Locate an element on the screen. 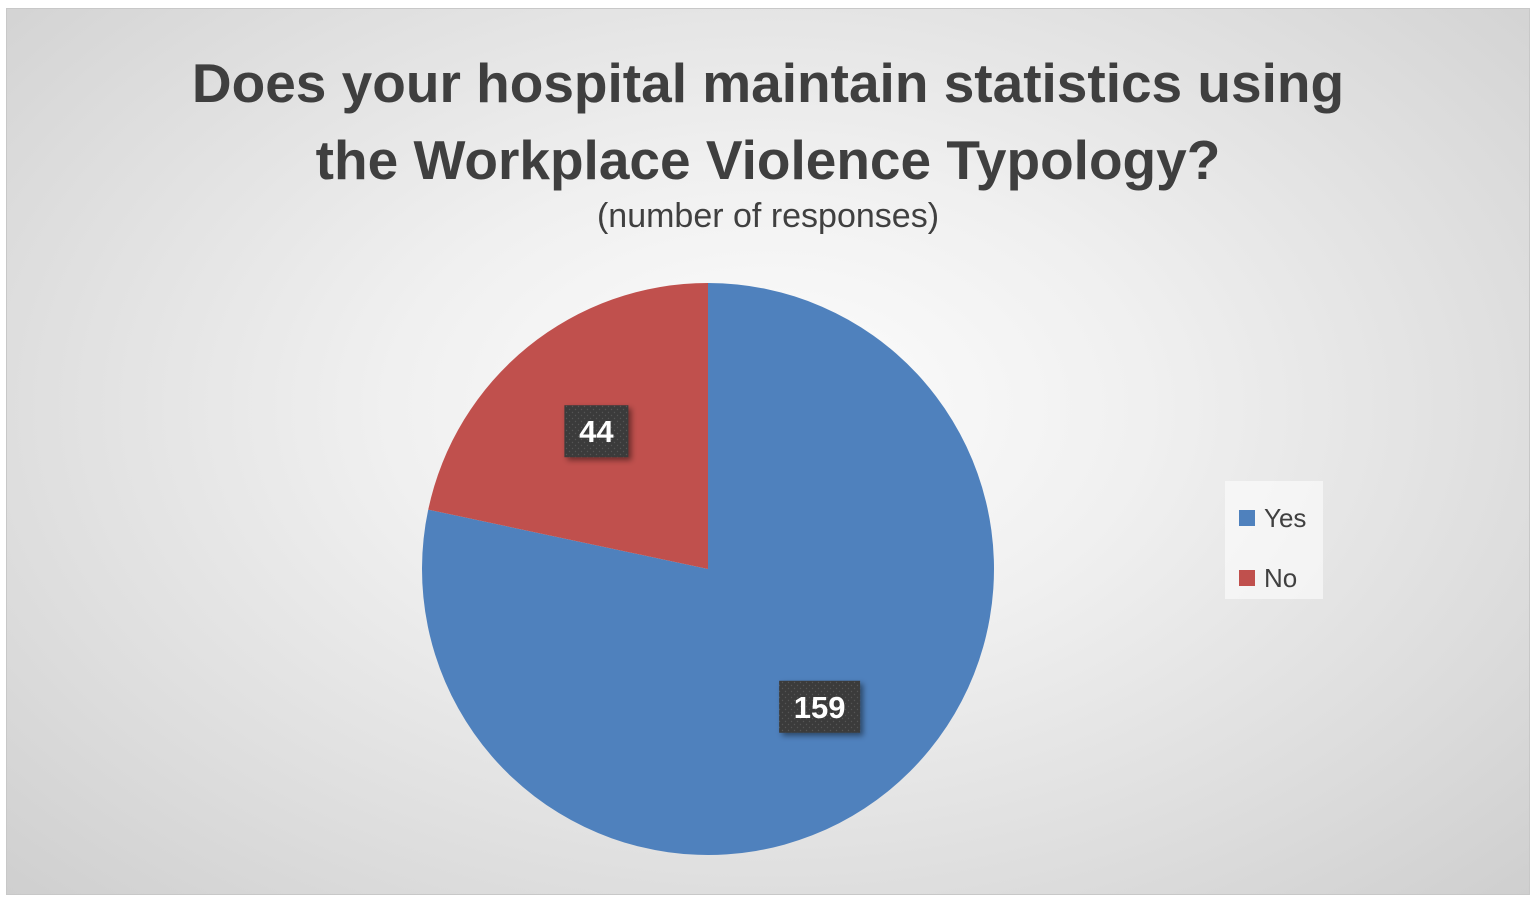 Image resolution: width=1536 pixels, height=901 pixels. data-label-yes: 159 is located at coordinates (820, 706).